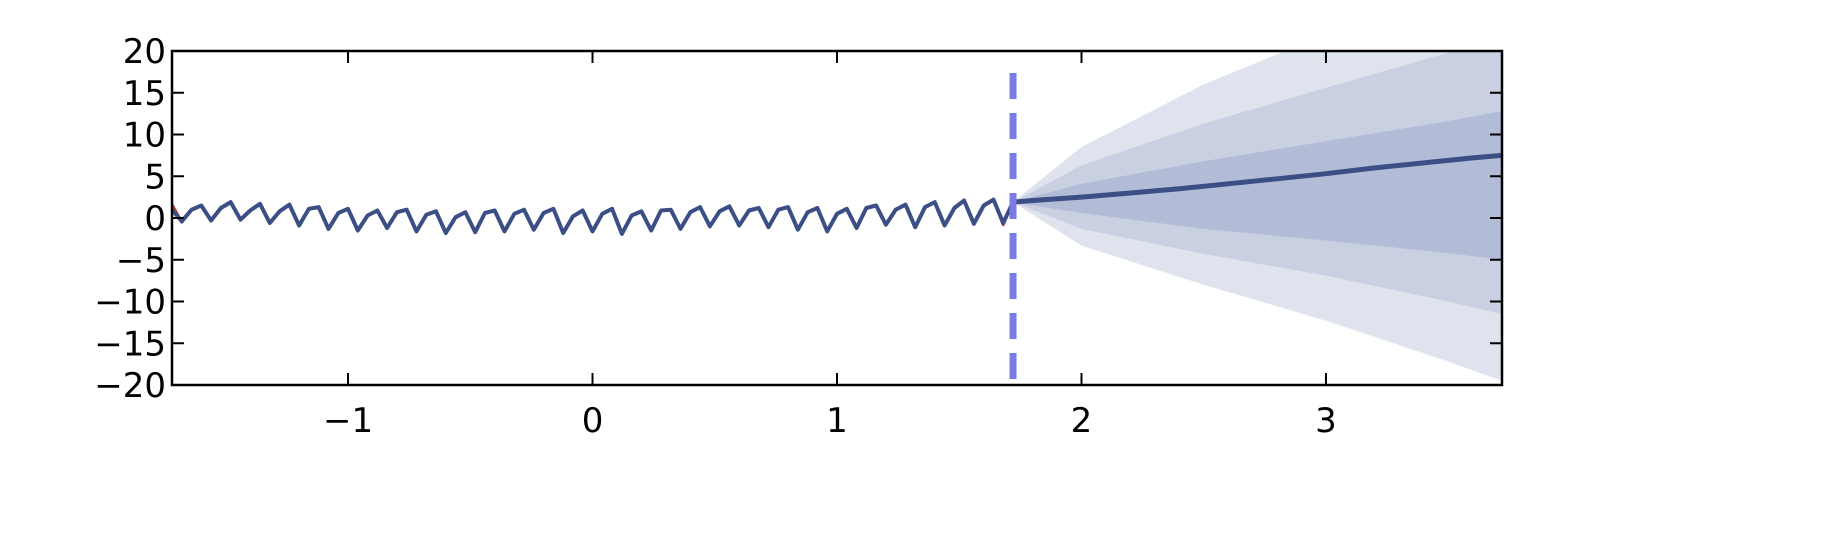 The width and height of the screenshot is (1838, 554). I want to click on y-tick-label: −15, so click(130, 344).